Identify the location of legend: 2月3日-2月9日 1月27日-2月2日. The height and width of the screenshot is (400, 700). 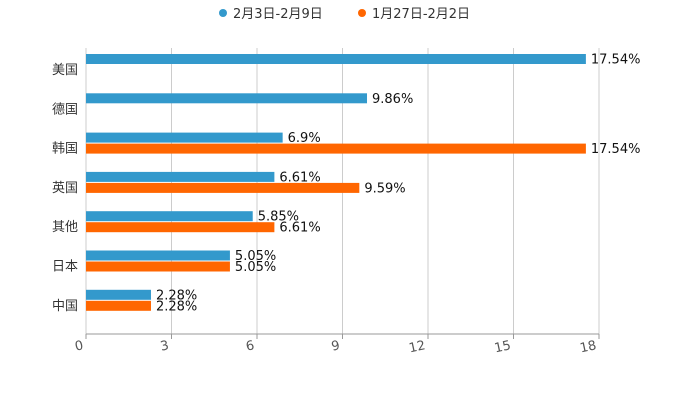
(344, 14).